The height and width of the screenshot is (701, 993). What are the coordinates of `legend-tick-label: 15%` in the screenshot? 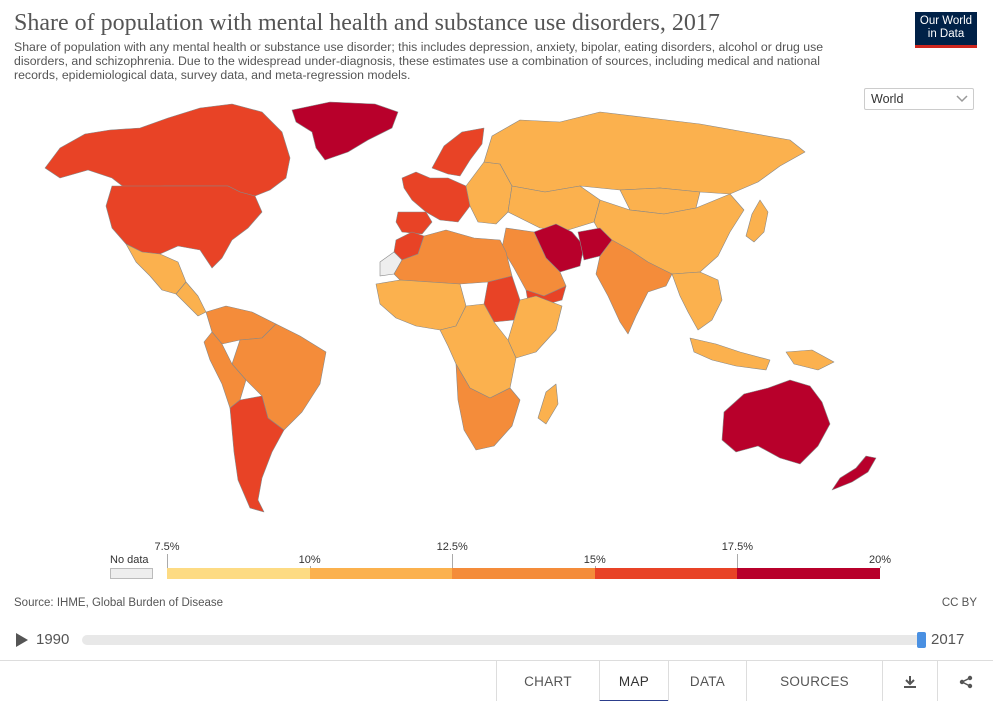 It's located at (594, 560).